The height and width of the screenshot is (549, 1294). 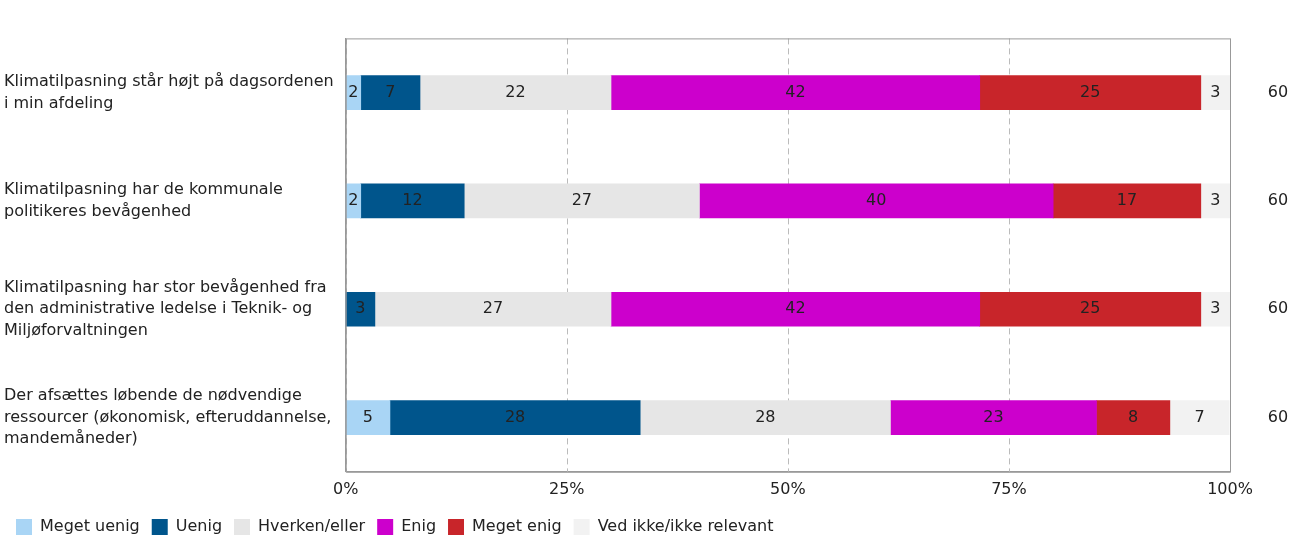 What do you see at coordinates (143, 199) in the screenshot?
I see `y-tick-label: Klimatilpasning har de kommunale politikeres bevågenhed` at bounding box center [143, 199].